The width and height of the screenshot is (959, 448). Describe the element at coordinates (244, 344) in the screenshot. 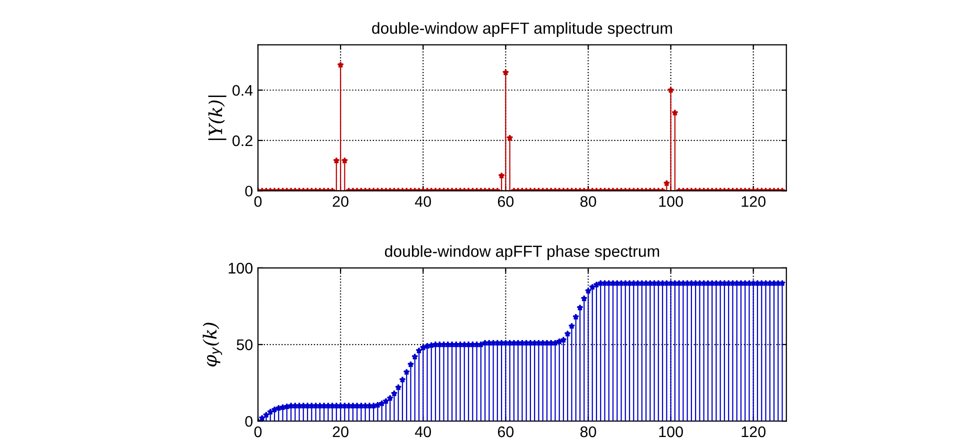

I see `y-tick-label: 50` at that location.